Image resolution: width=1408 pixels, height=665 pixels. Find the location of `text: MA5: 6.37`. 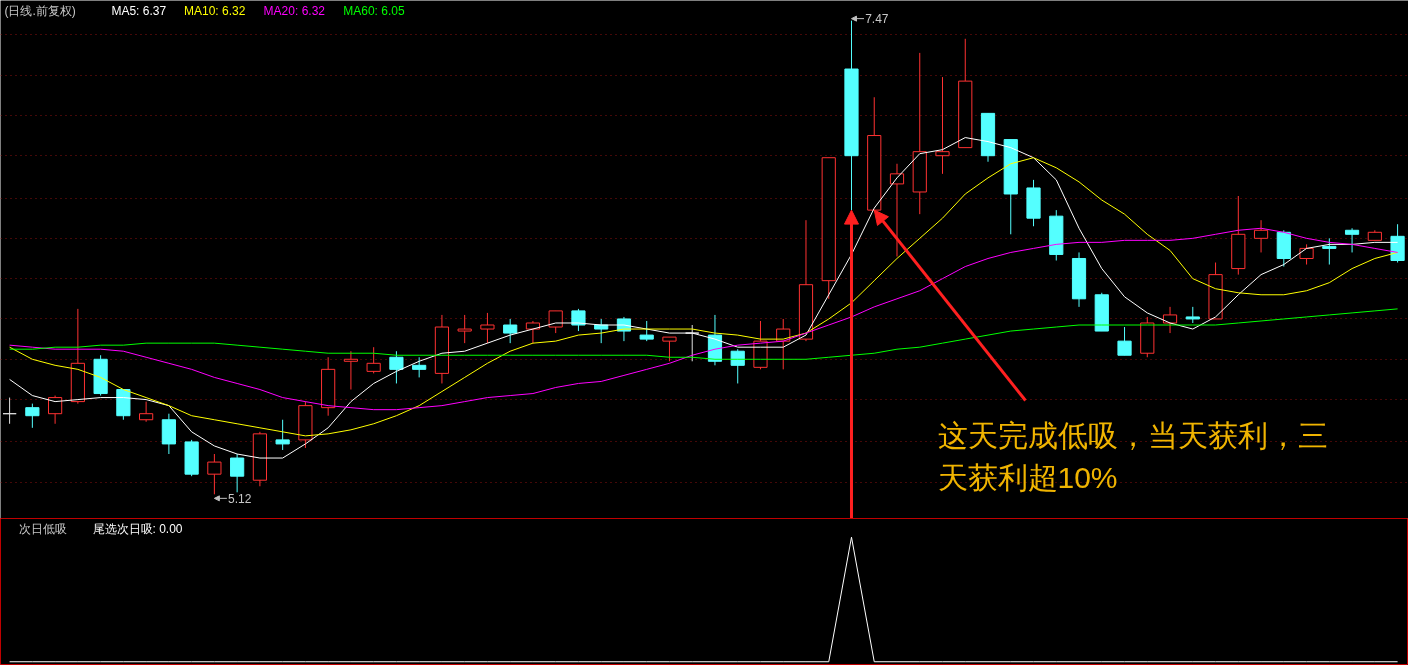

text: MA5: 6.37 is located at coordinates (139, 10).